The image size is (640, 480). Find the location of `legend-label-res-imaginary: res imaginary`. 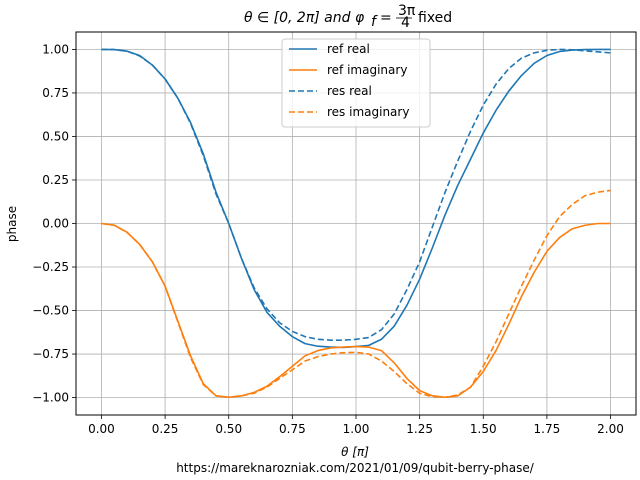

legend-label-res-imaginary: res imaginary is located at coordinates (368, 112).